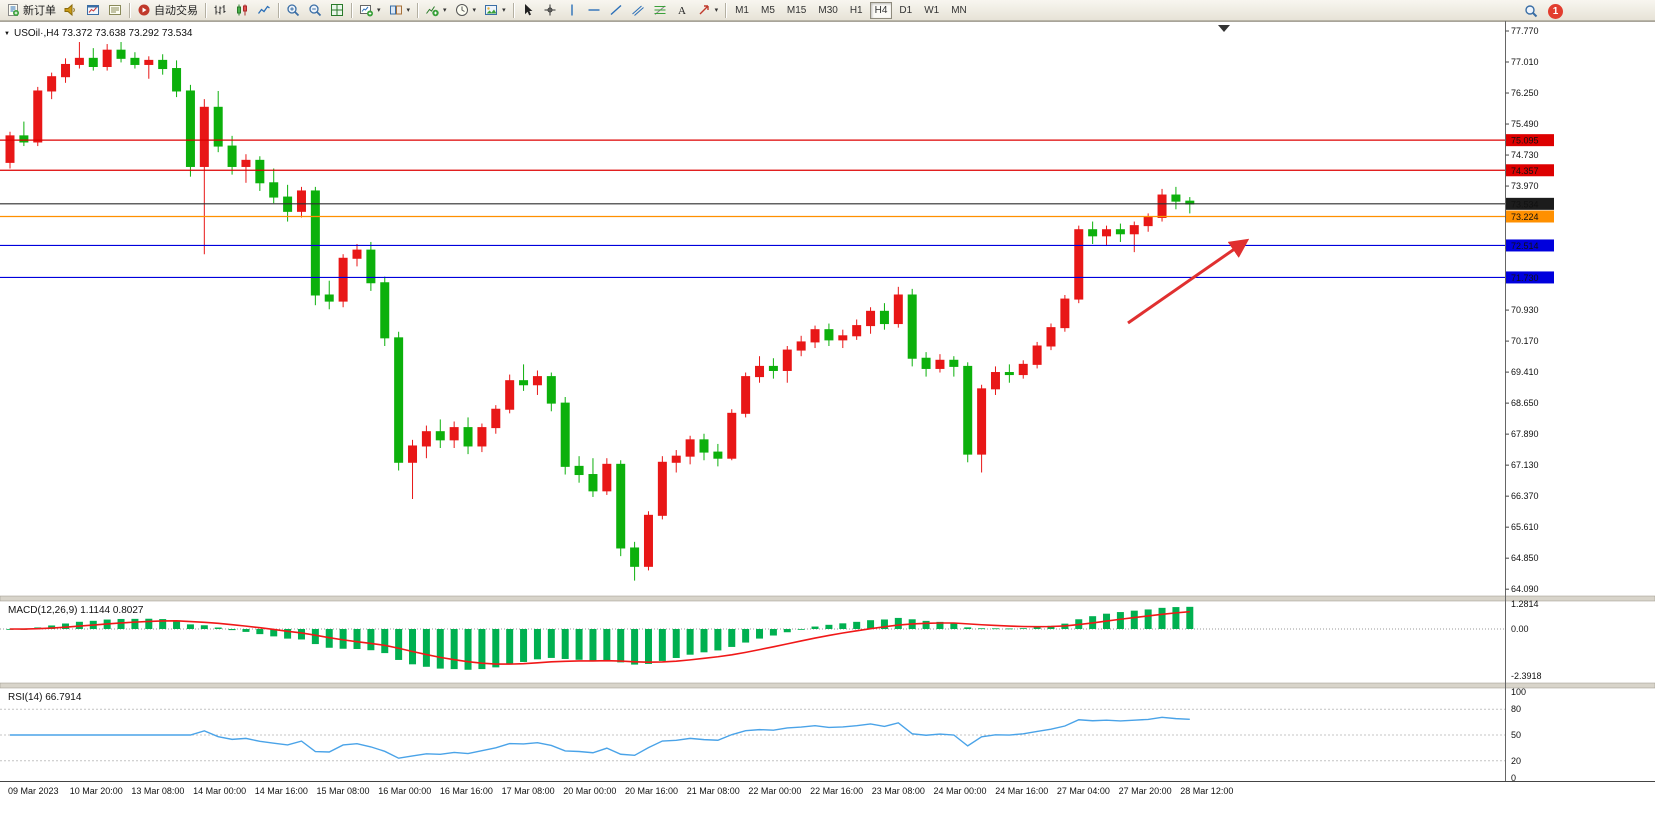 The width and height of the screenshot is (1655, 826). I want to click on periods-button: ▾, so click(466, 10).